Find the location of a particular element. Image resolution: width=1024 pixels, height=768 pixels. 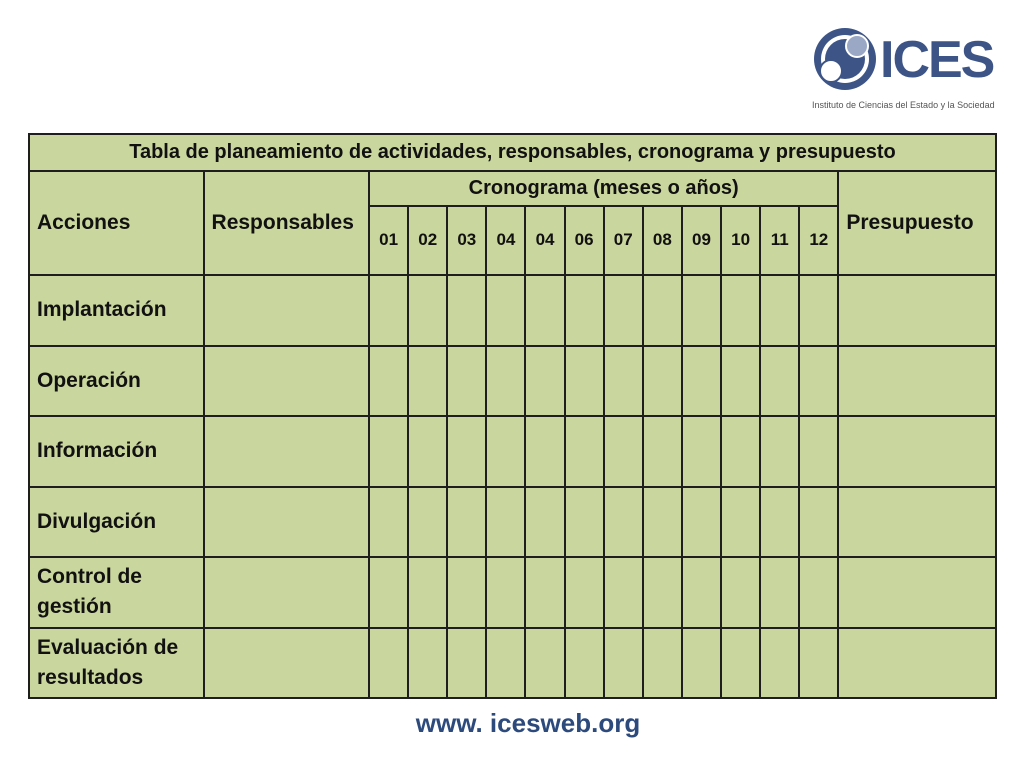

month-cell: 07 is located at coordinates (623, 240).